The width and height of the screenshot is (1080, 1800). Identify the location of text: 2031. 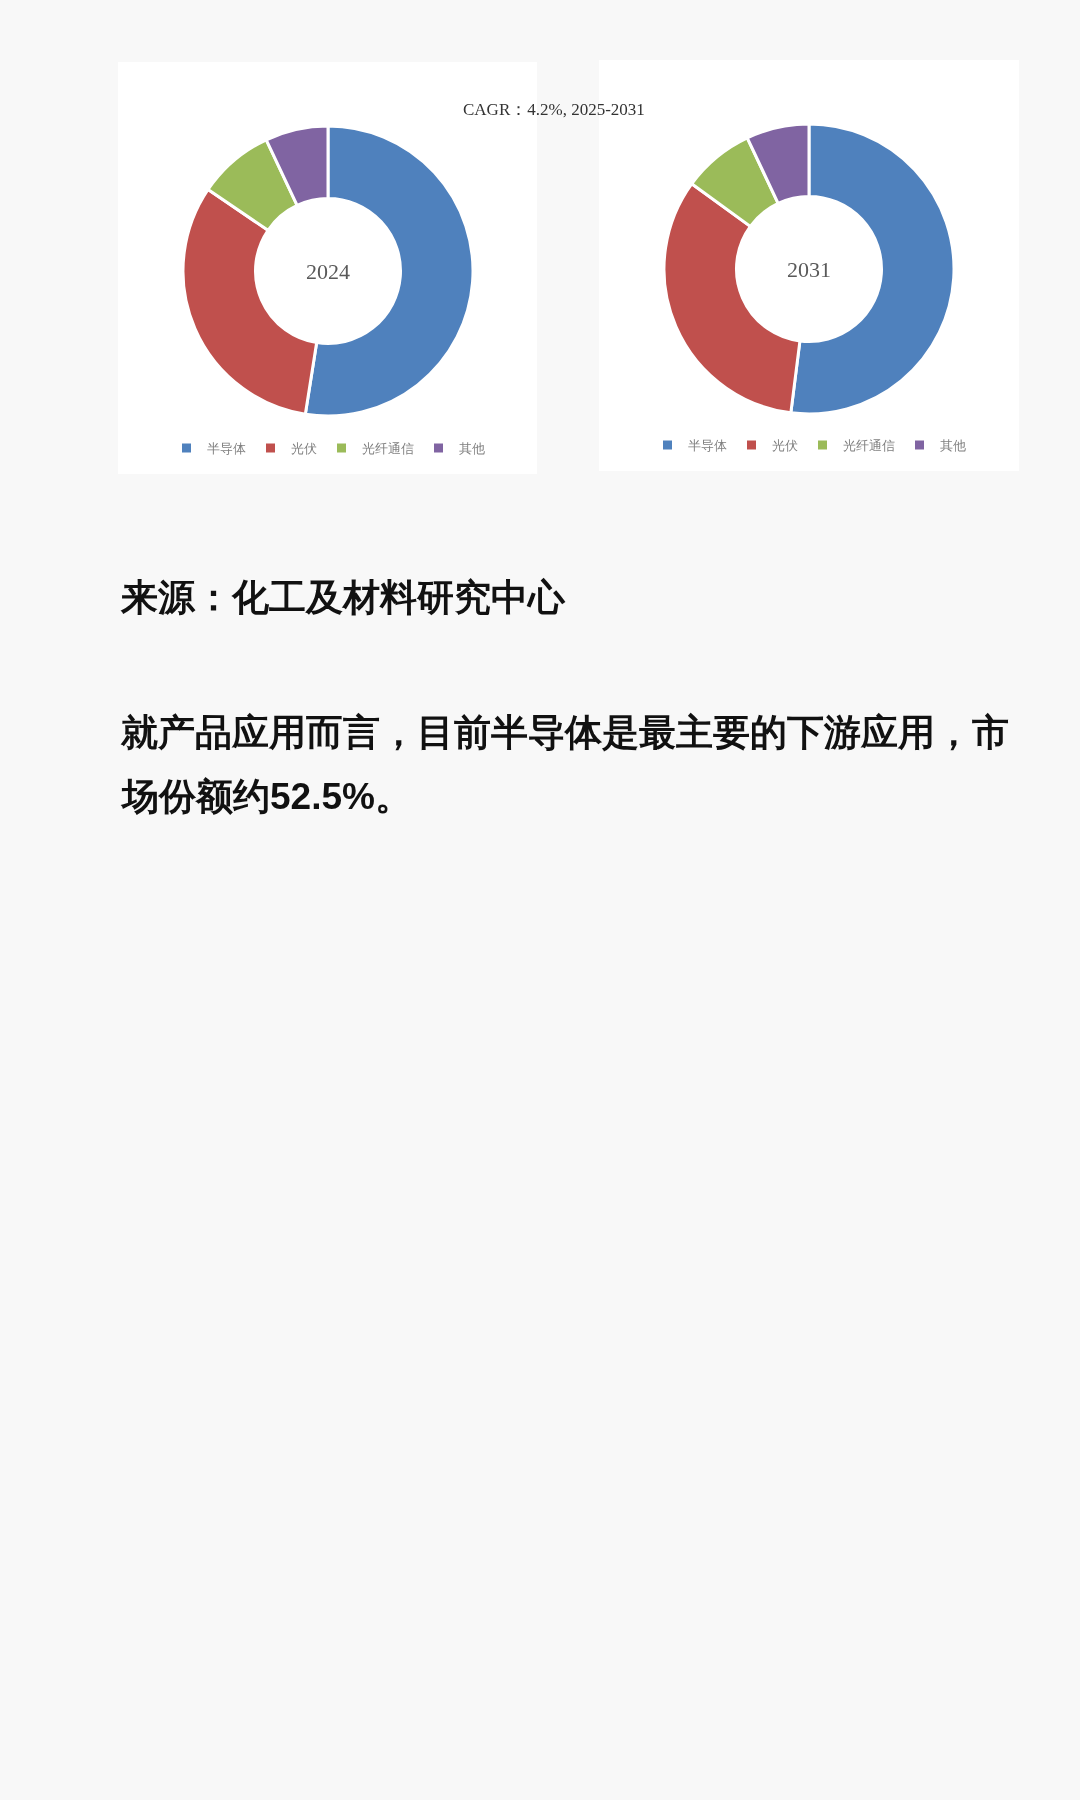
(809, 269).